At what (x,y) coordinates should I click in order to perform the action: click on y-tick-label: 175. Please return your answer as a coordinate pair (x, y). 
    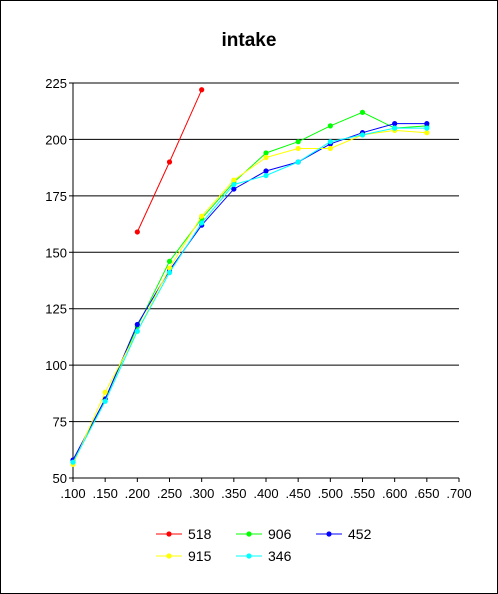
    Looking at the image, I should click on (56, 196).